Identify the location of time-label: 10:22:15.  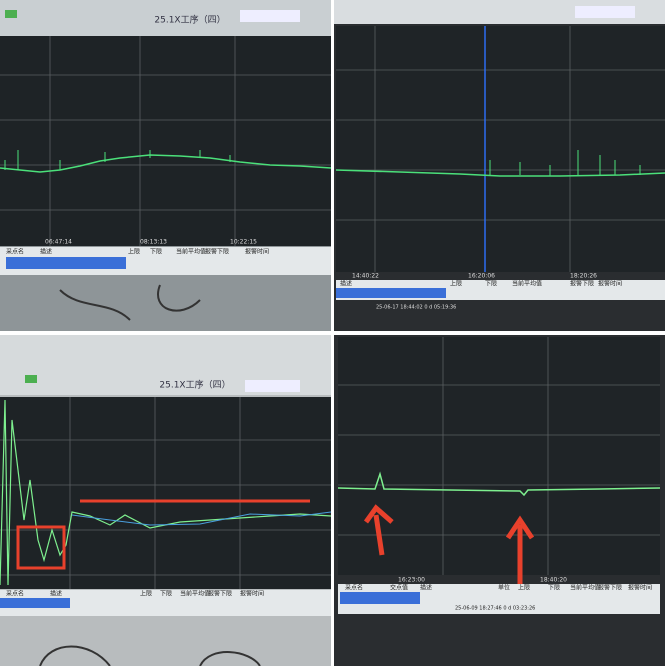
(243, 242).